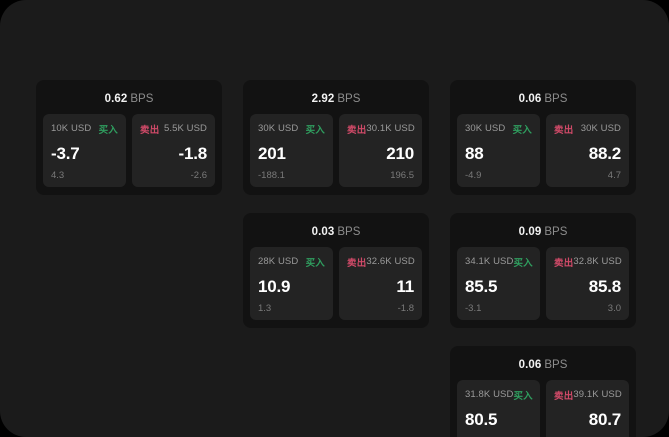  I want to click on buy-delta: -4.9, so click(473, 175).